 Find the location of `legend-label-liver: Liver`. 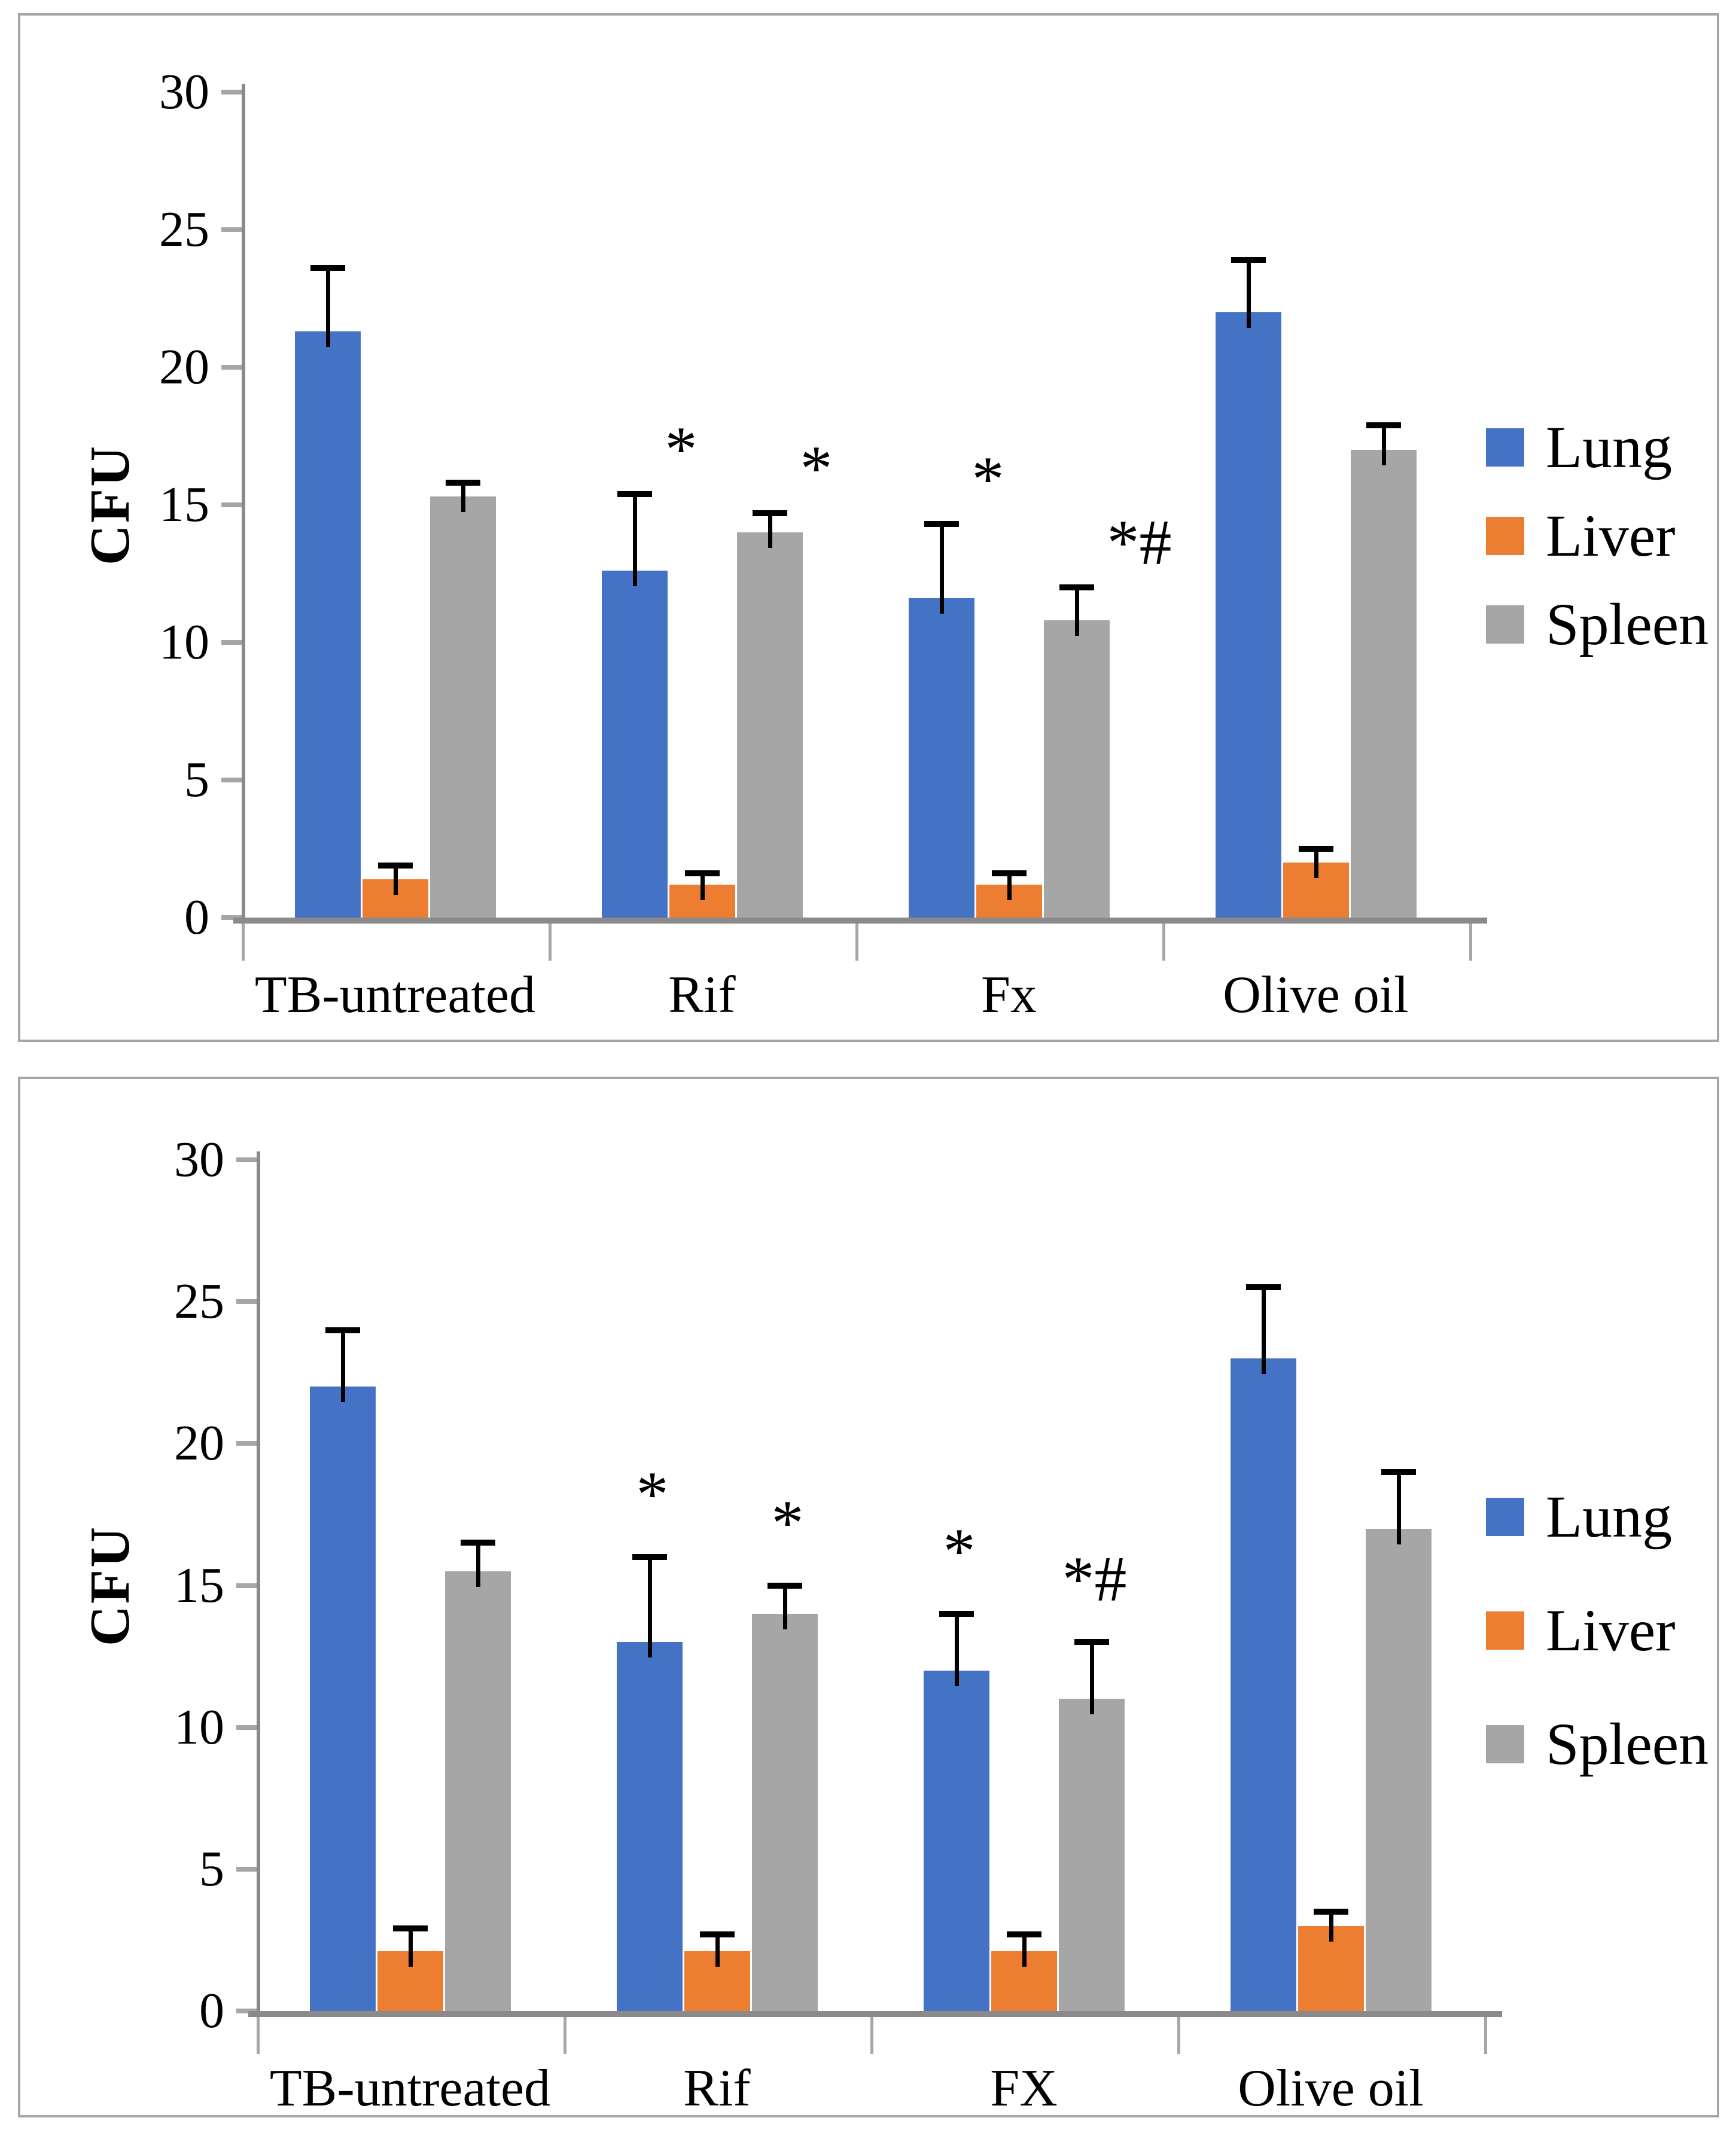

legend-label-liver: Liver is located at coordinates (1611, 1630).